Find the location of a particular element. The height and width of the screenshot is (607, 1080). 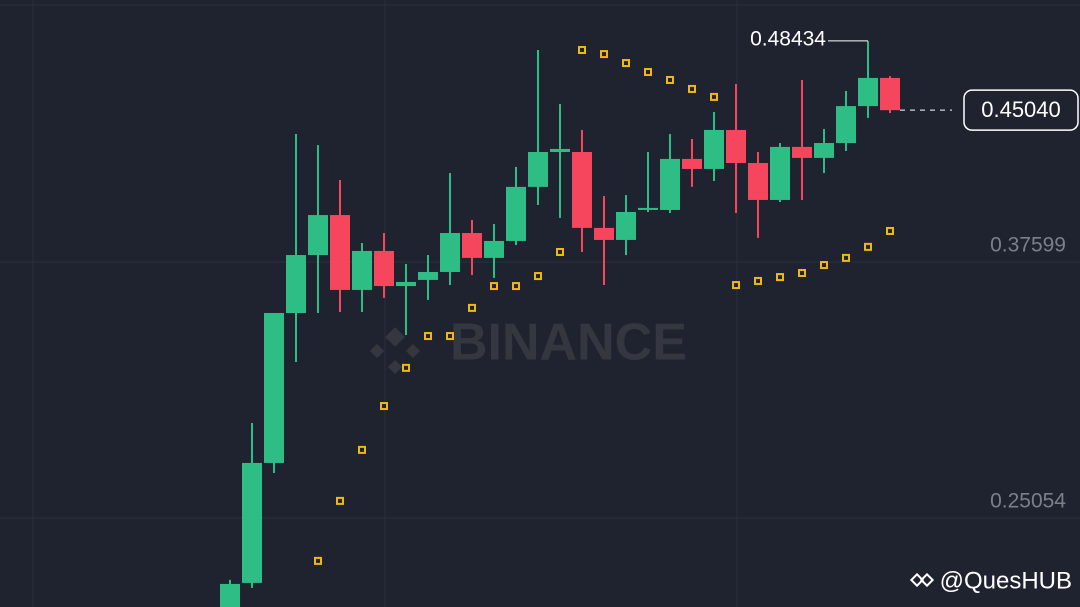

last-price-label: 0.45040 is located at coordinates (1021, 109).